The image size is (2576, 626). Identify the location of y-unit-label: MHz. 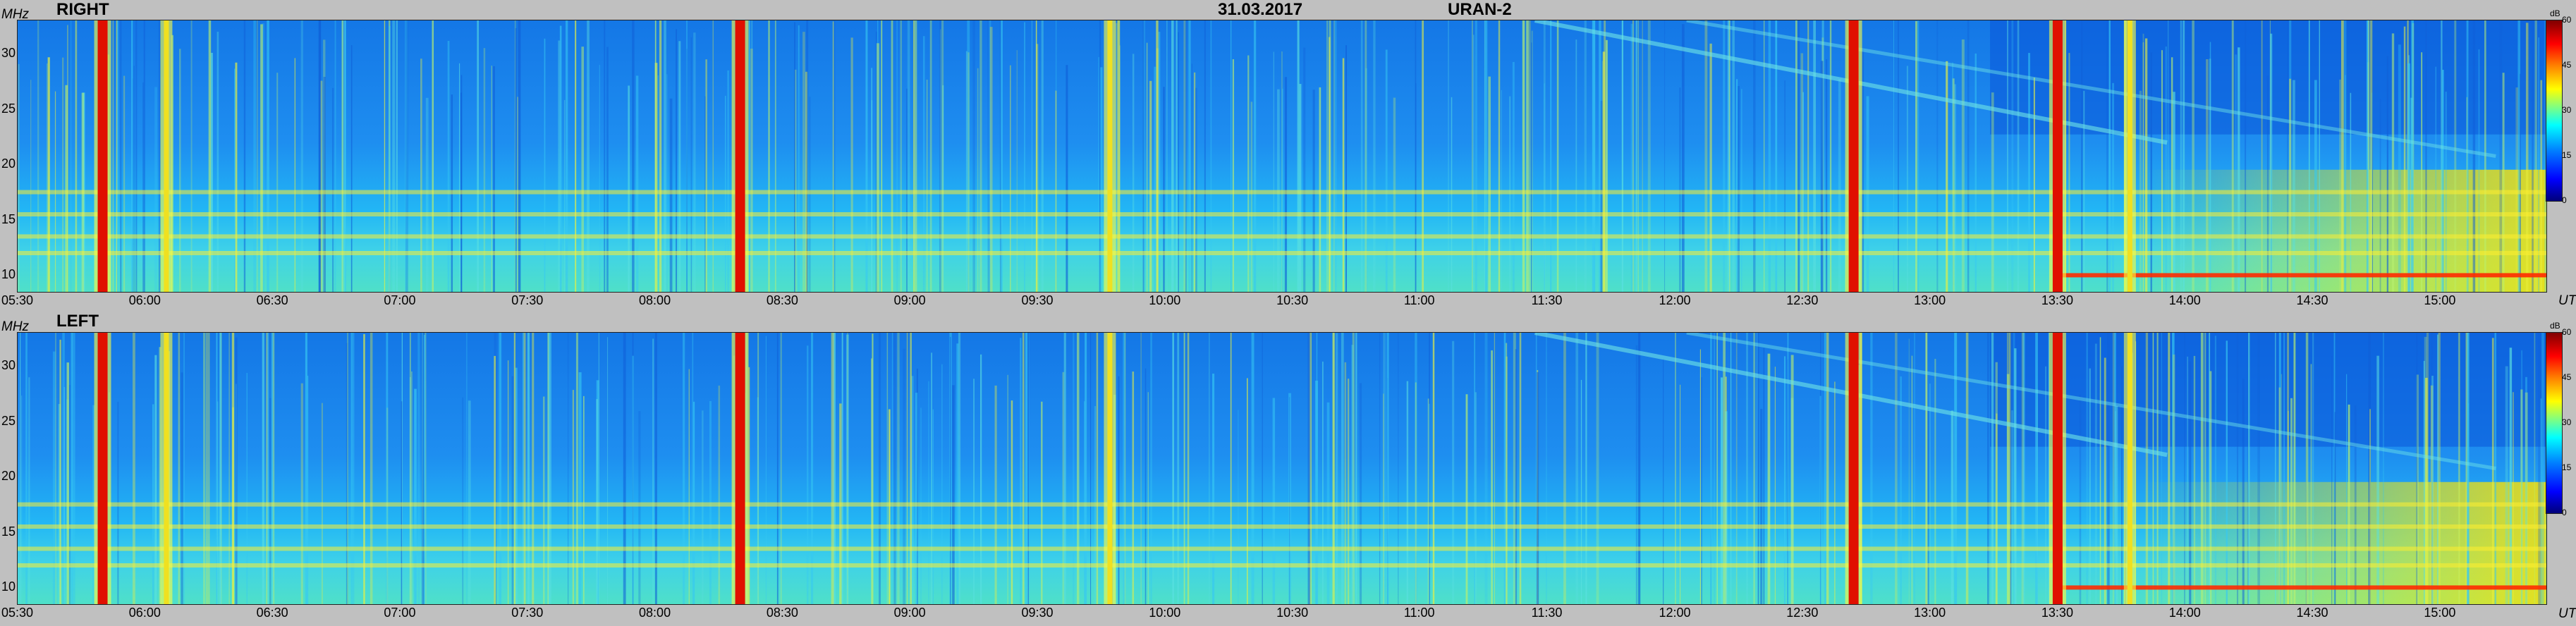
(16, 14).